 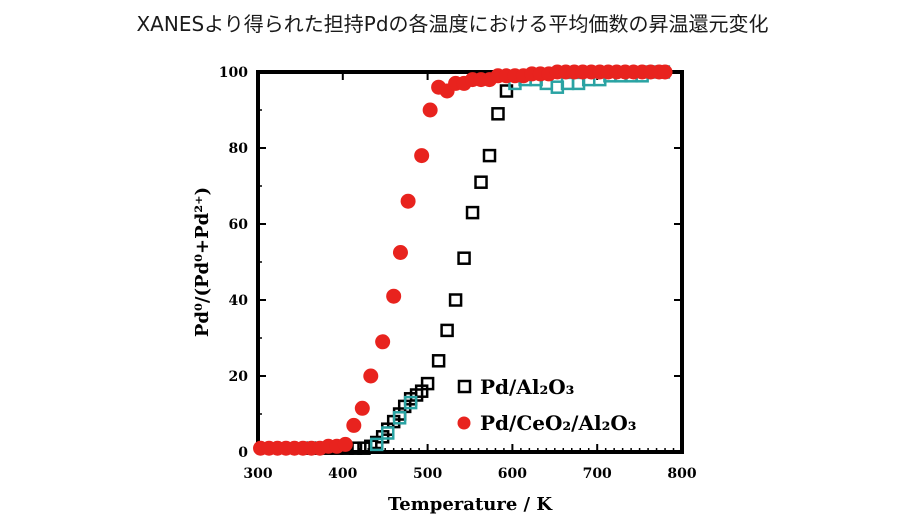 What do you see at coordinates (342, 474) in the screenshot?
I see `x-tick-label: 400` at bounding box center [342, 474].